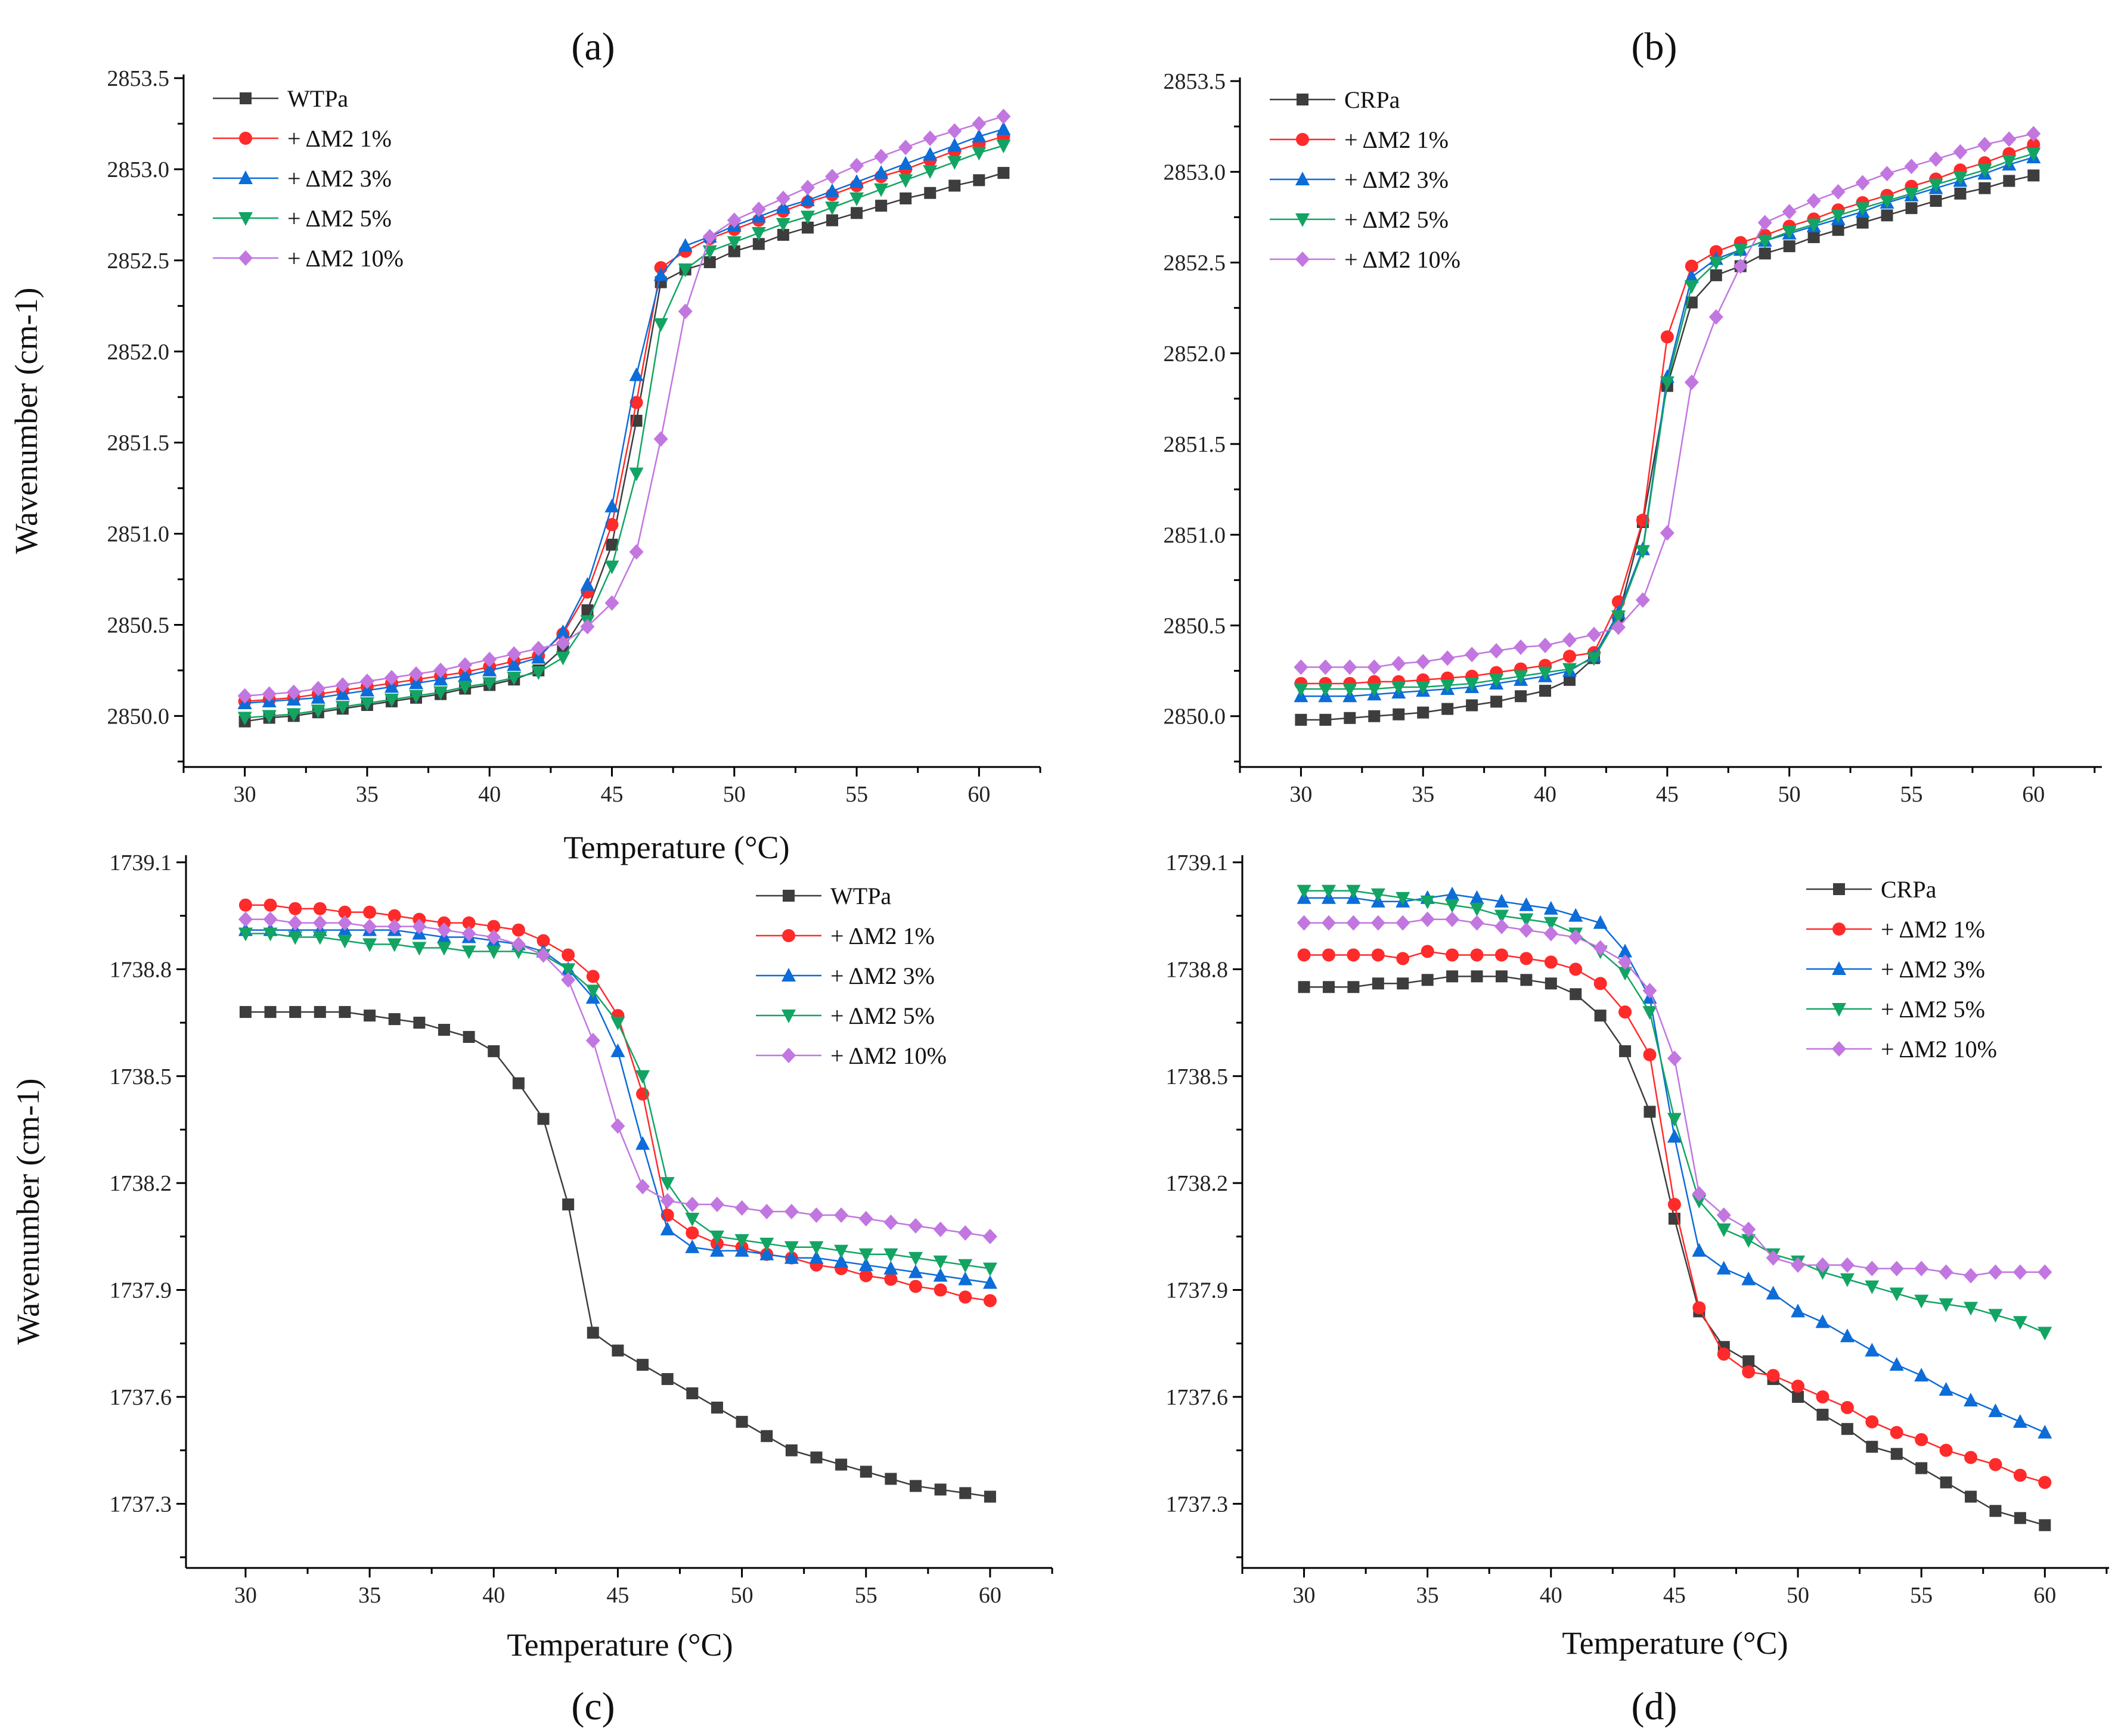 Image resolution: width=2118 pixels, height=1736 pixels. What do you see at coordinates (317, 99) in the screenshot?
I see `legend-label: WTPa` at bounding box center [317, 99].